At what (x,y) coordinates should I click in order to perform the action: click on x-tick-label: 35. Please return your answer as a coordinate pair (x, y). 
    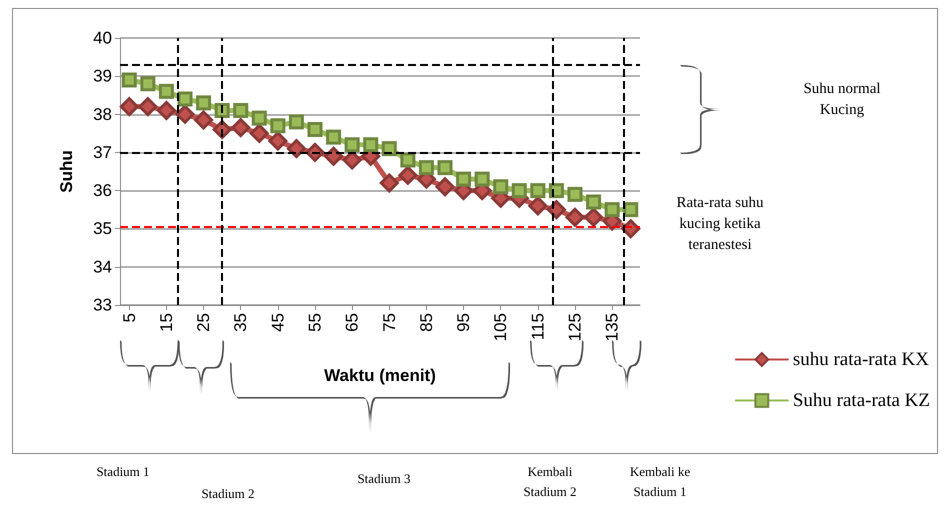
    Looking at the image, I should click on (240, 322).